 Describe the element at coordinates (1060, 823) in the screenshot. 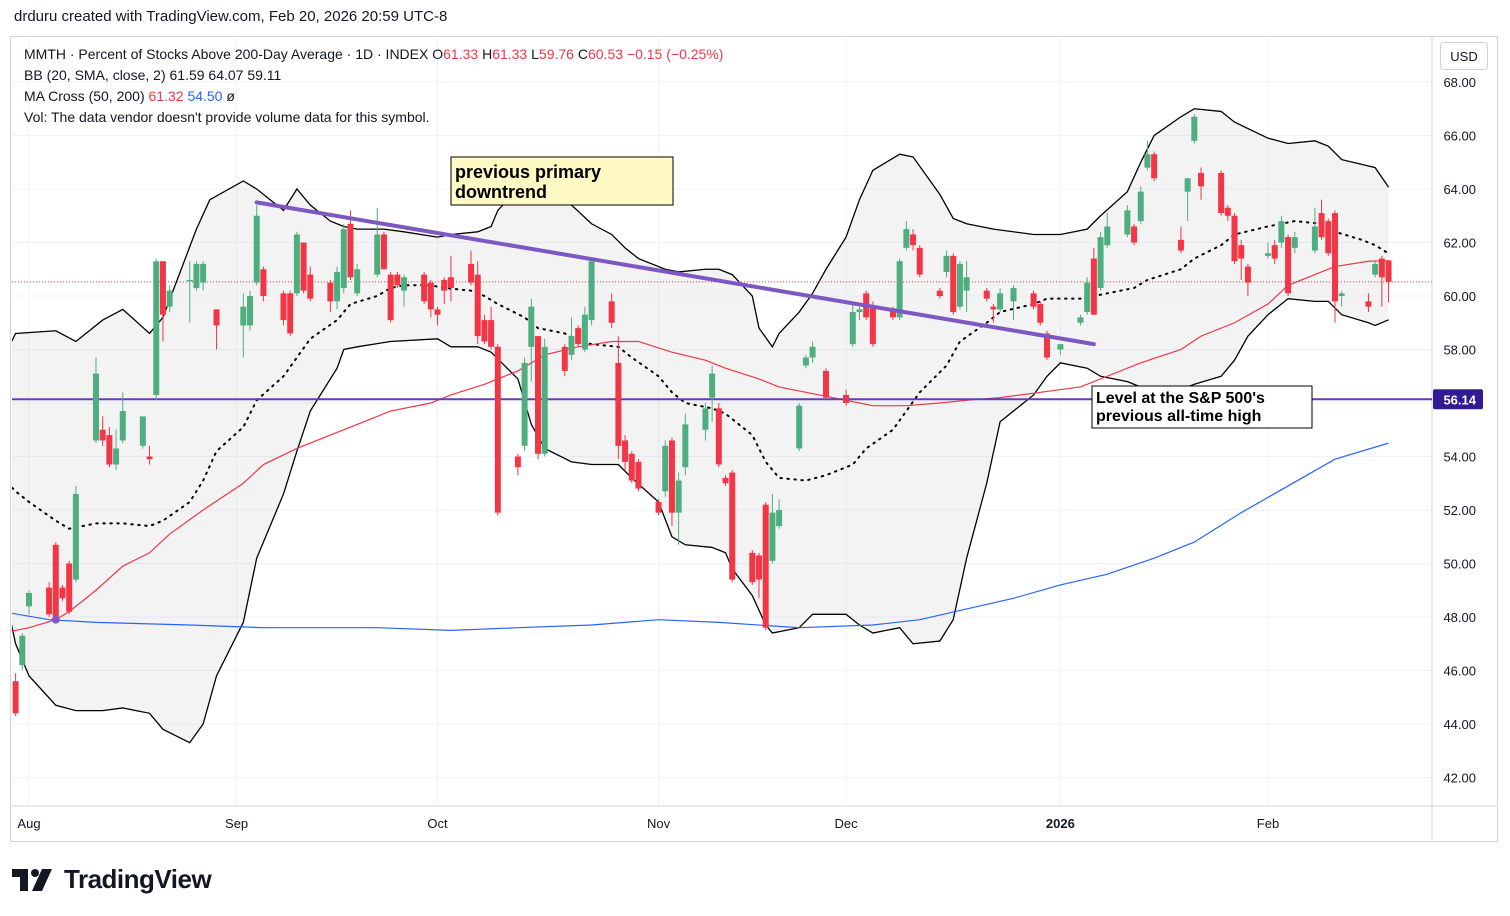

I see `x-tick-label: 2026` at that location.